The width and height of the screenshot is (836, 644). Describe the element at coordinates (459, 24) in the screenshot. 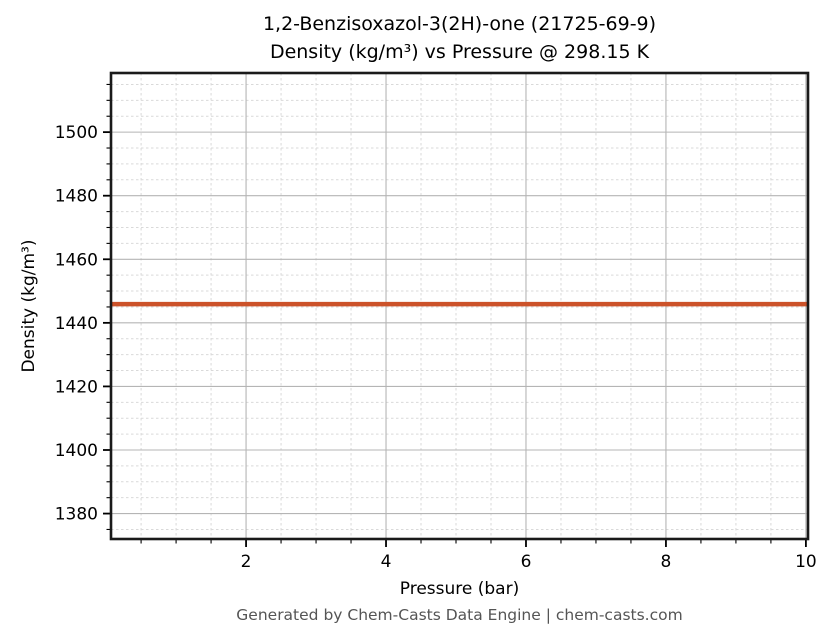

I see `chart-title: 1,2-Benzisoxazol-3(2H)-one (21725-69-9)` at that location.